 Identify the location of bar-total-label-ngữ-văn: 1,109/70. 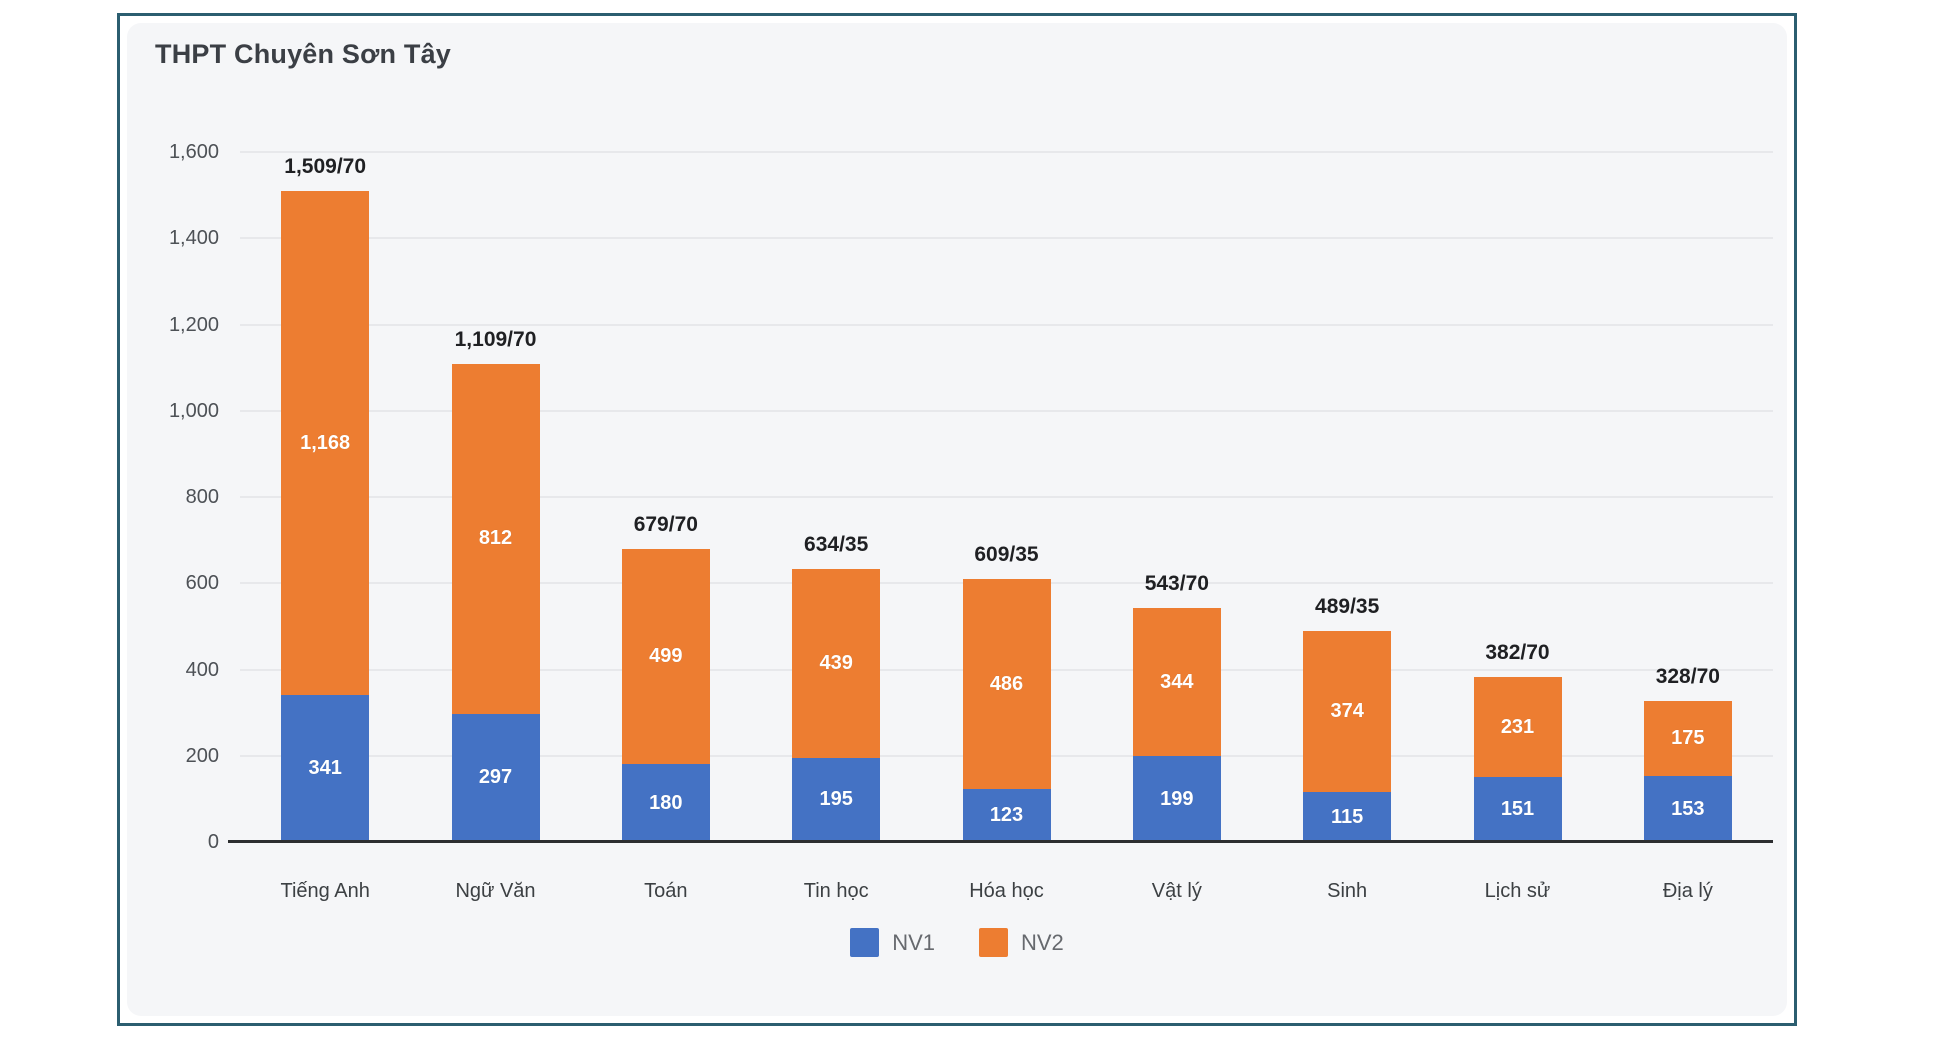
(495, 339).